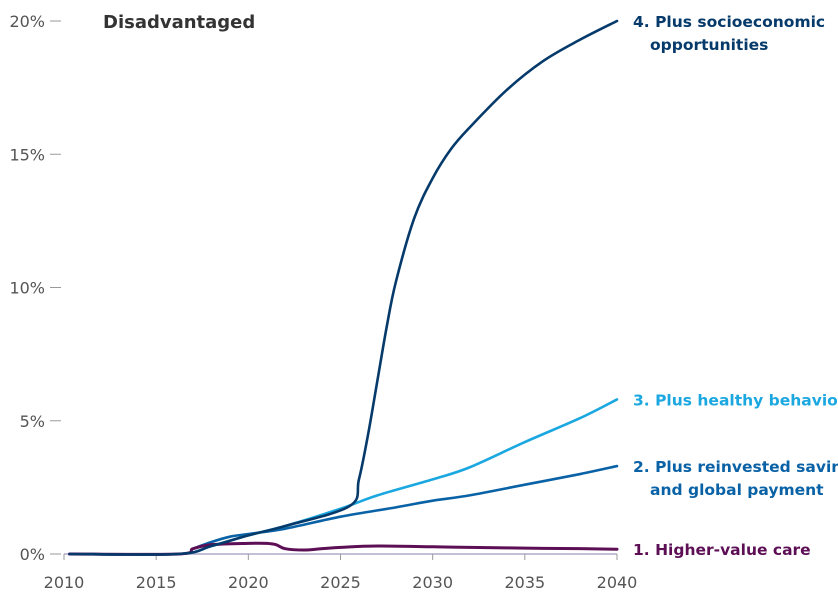  Describe the element at coordinates (729, 22) in the screenshot. I see `series-label-line: 4. Plus socioeconomic` at that location.